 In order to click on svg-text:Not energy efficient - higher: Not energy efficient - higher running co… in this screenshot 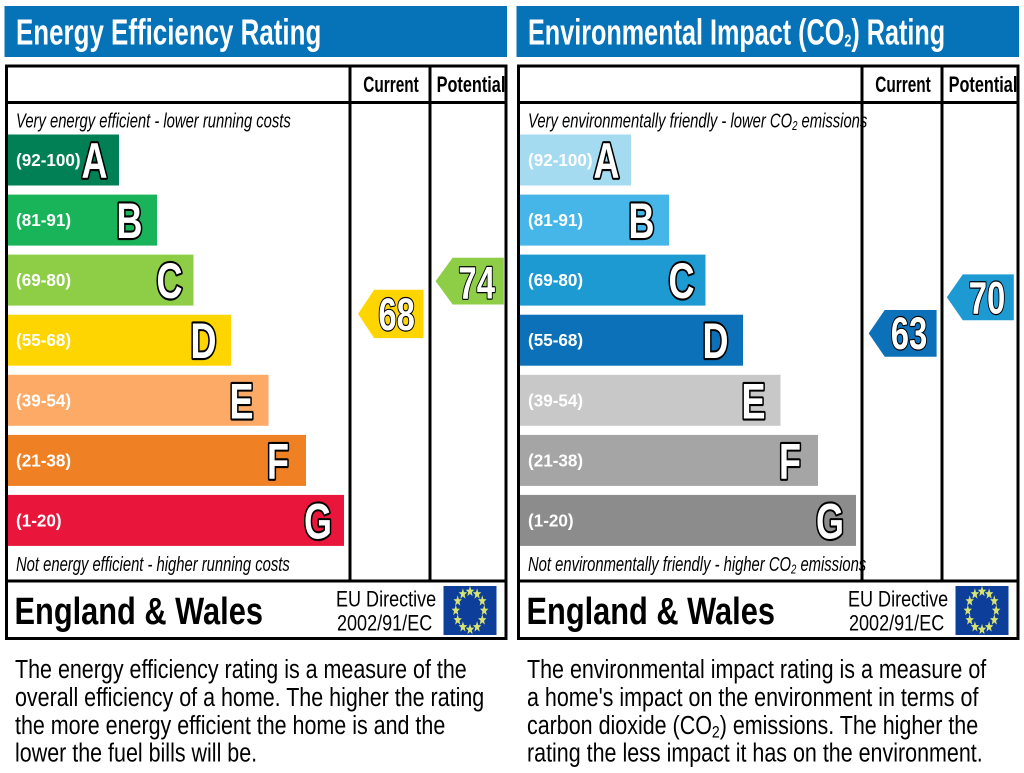, I will do `click(153, 564)`.